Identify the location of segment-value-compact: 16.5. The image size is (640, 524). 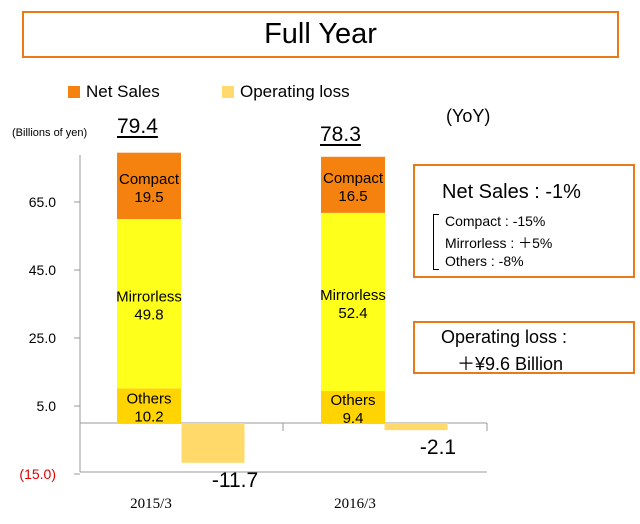
(352, 196).